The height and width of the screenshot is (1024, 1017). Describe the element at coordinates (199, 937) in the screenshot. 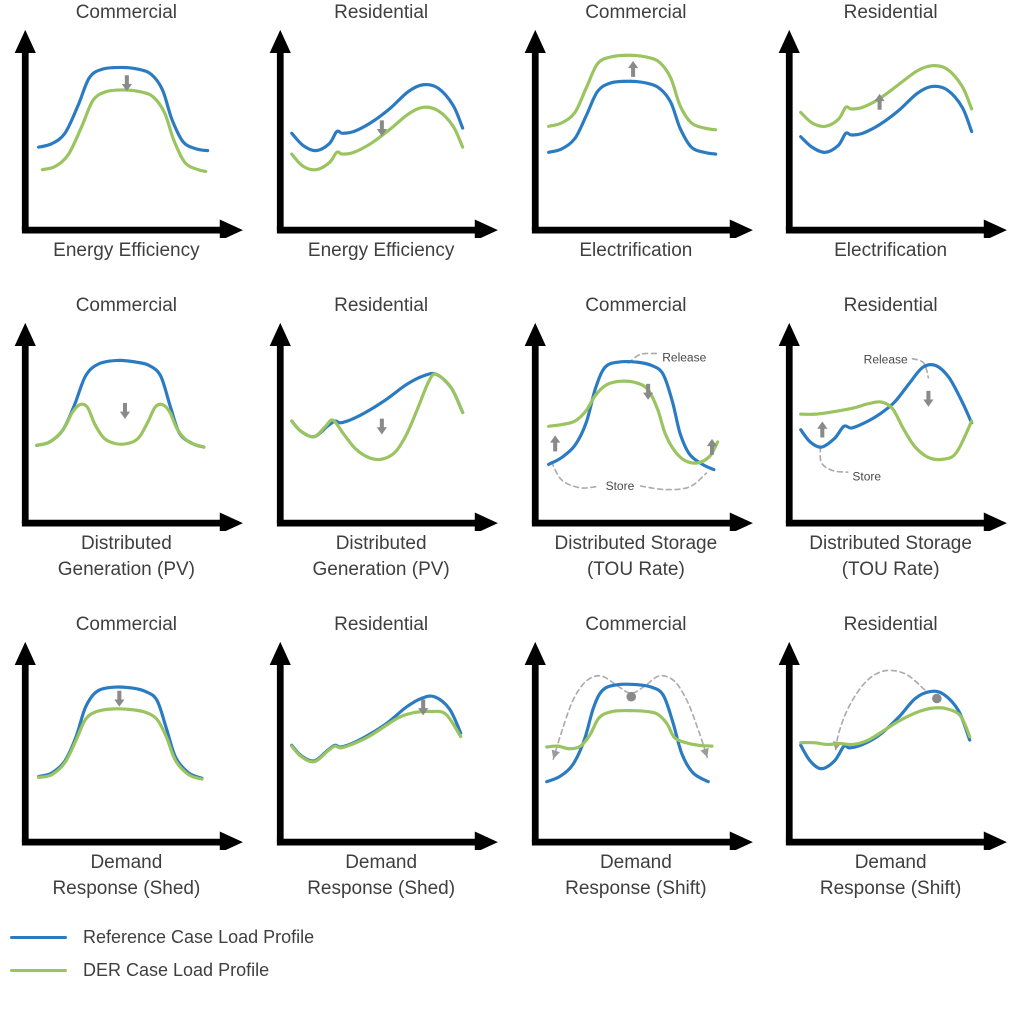

I see `legend-label: Reference Case Load Profile` at that location.